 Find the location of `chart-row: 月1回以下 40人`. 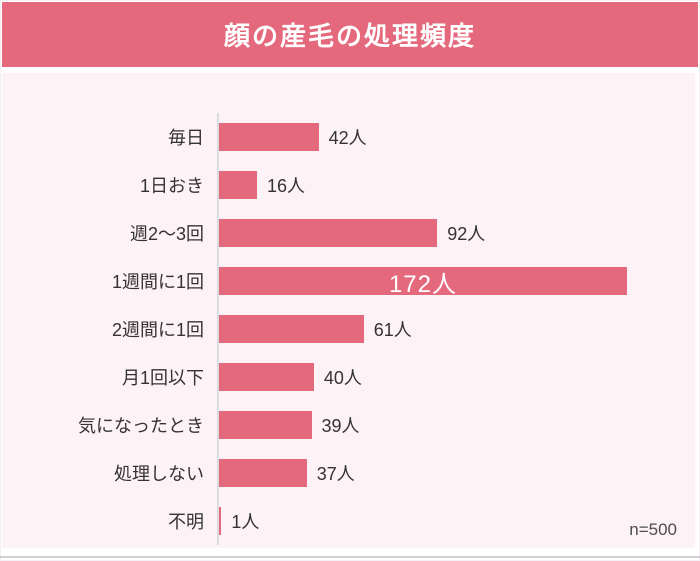

chart-row: 月1回以下 40人 is located at coordinates (348, 377).